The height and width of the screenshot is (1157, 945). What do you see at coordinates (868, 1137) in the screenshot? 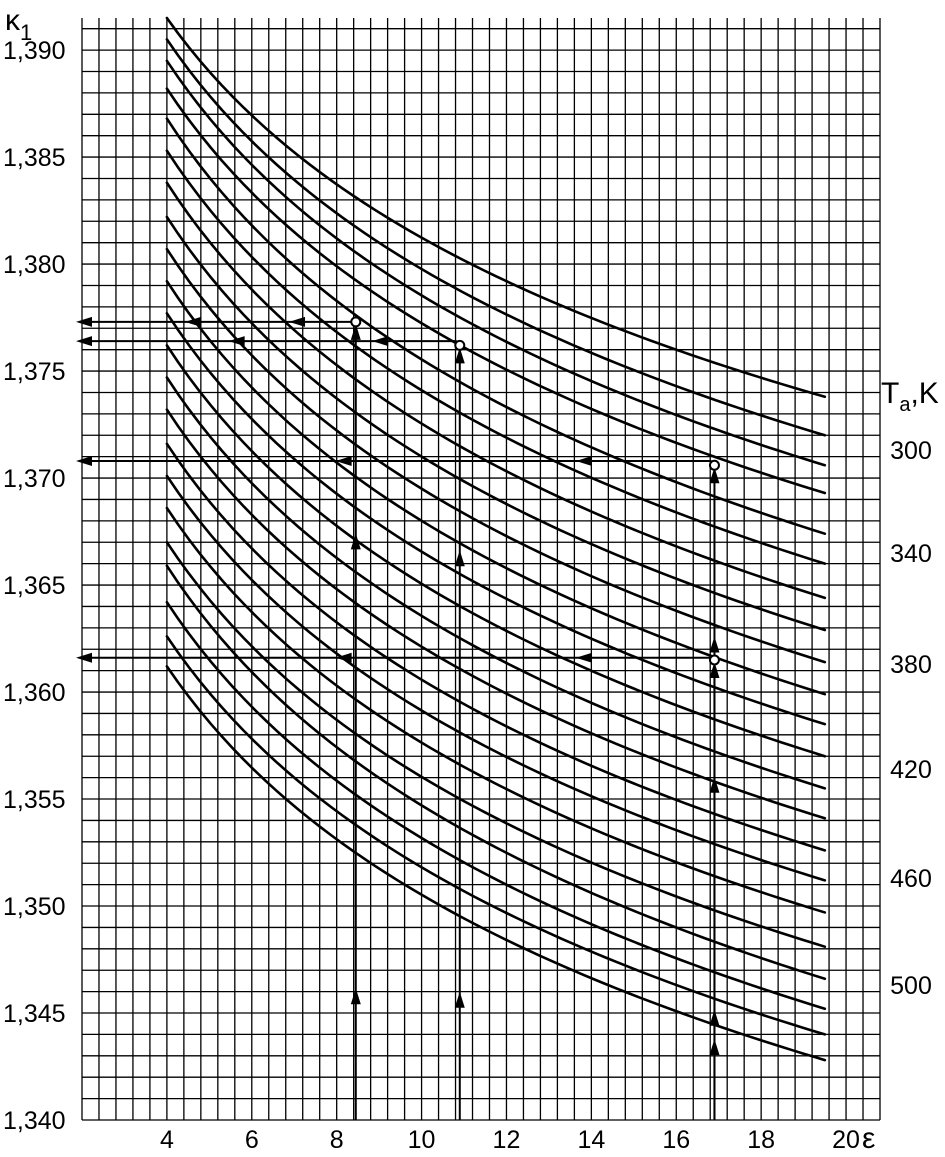
I see `x-axis-label: ε` at bounding box center [868, 1137].